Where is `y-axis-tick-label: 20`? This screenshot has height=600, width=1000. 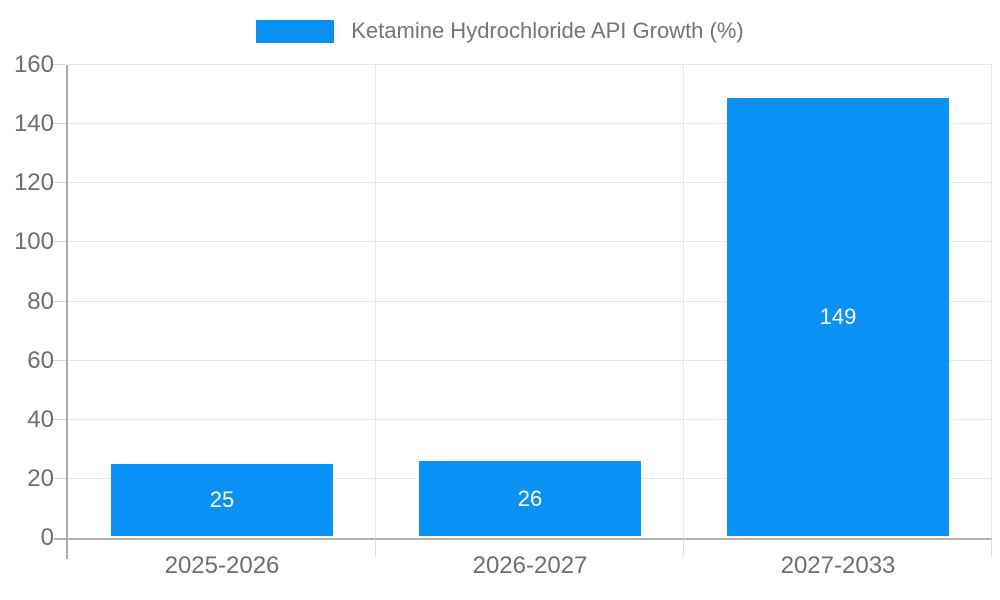
y-axis-tick-label: 20 is located at coordinates (40, 478).